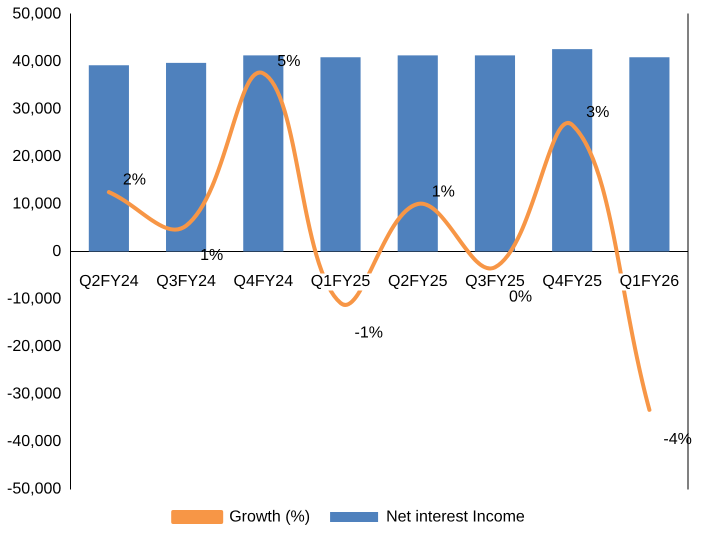 Image resolution: width=720 pixels, height=539 pixels. I want to click on y-tick-label: -10,000, so click(34, 299).